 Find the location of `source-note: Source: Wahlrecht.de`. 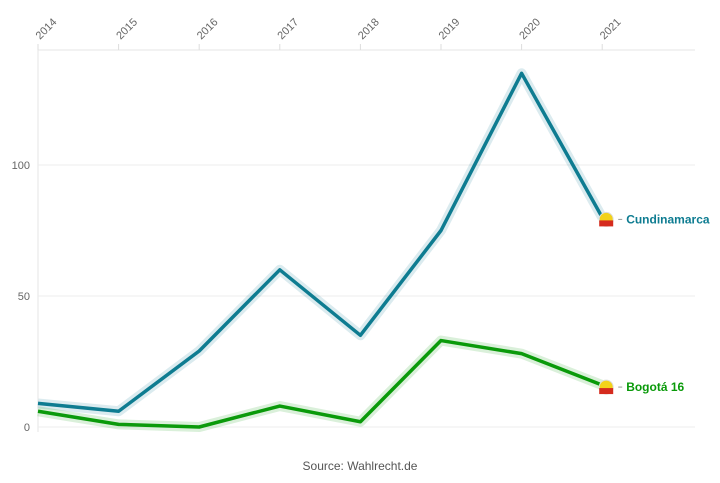

source-note: Source: Wahlrecht.de is located at coordinates (360, 466).